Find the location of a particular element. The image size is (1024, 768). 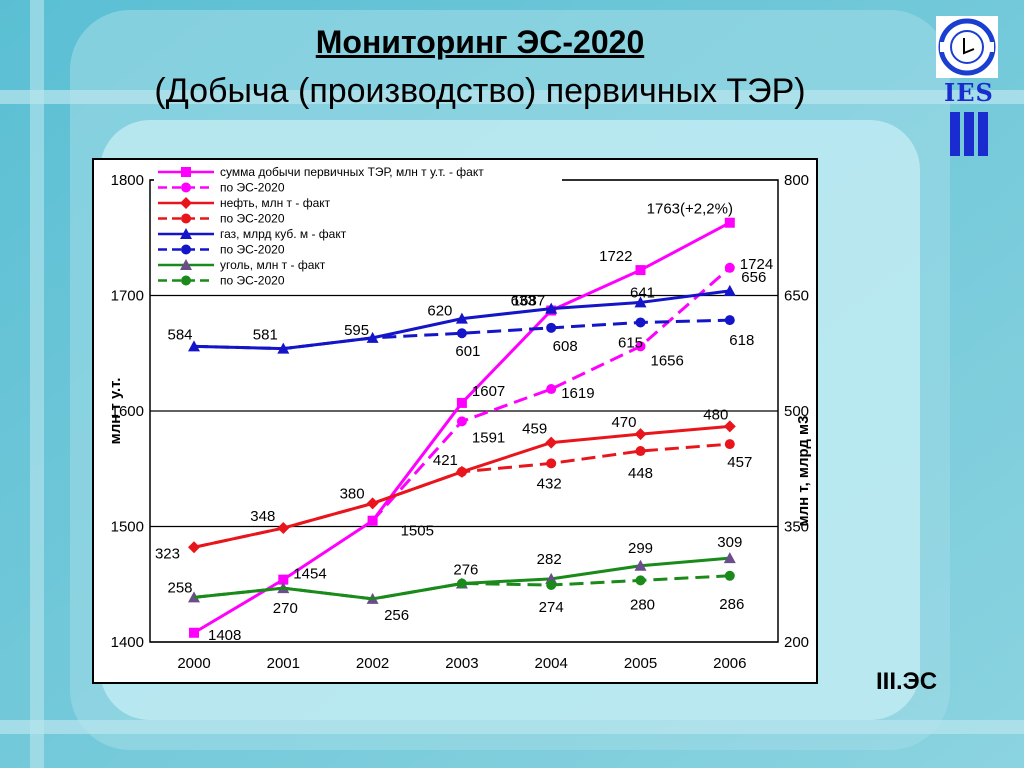

data-label: 1656 is located at coordinates (667, 360).